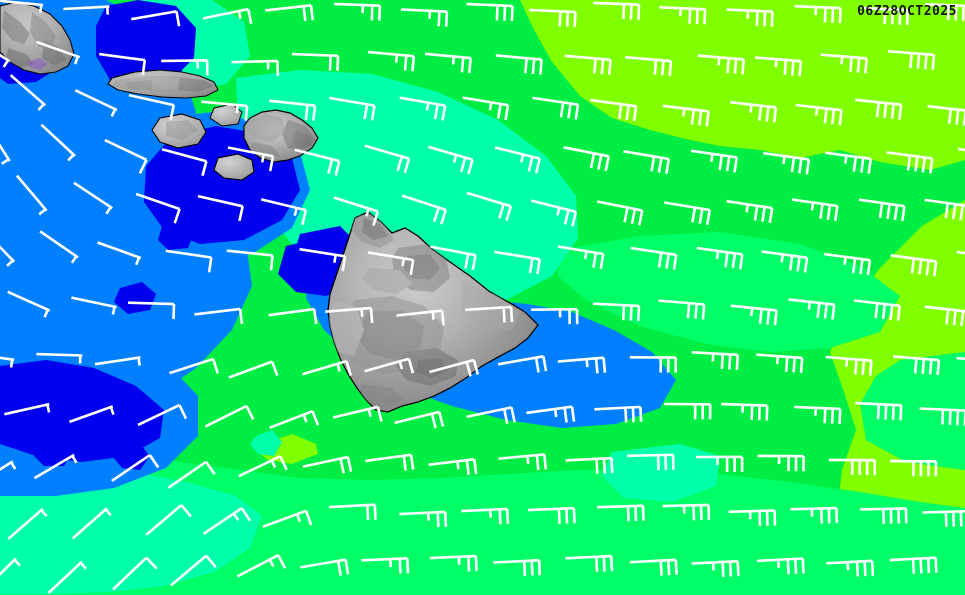 This screenshot has width=965, height=595. What do you see at coordinates (426, 149) in the screenshot?
I see `contour-band-aqua-mid-patch` at bounding box center [426, 149].